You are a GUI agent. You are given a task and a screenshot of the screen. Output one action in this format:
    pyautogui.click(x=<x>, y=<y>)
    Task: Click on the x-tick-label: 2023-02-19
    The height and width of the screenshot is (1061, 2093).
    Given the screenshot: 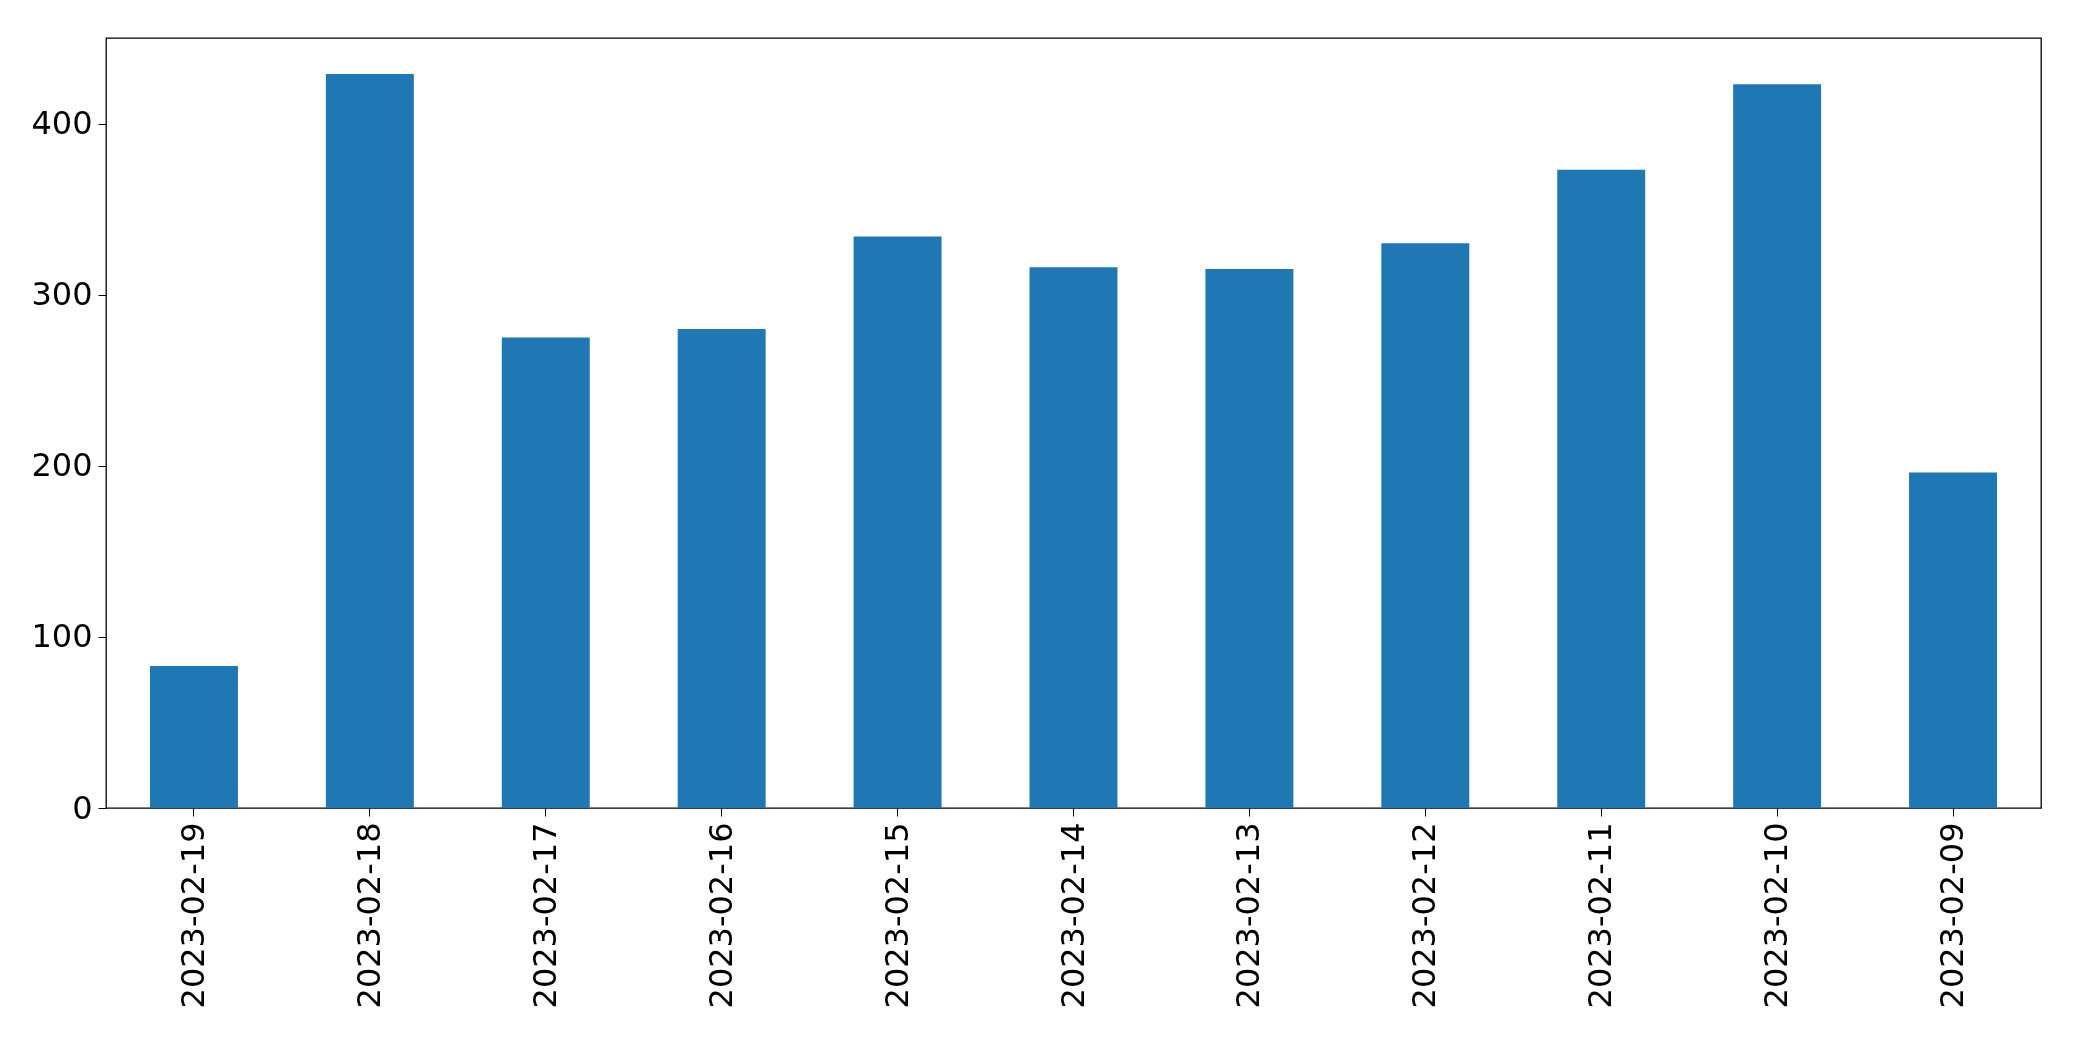 What is the action you would take?
    pyautogui.click(x=192, y=915)
    